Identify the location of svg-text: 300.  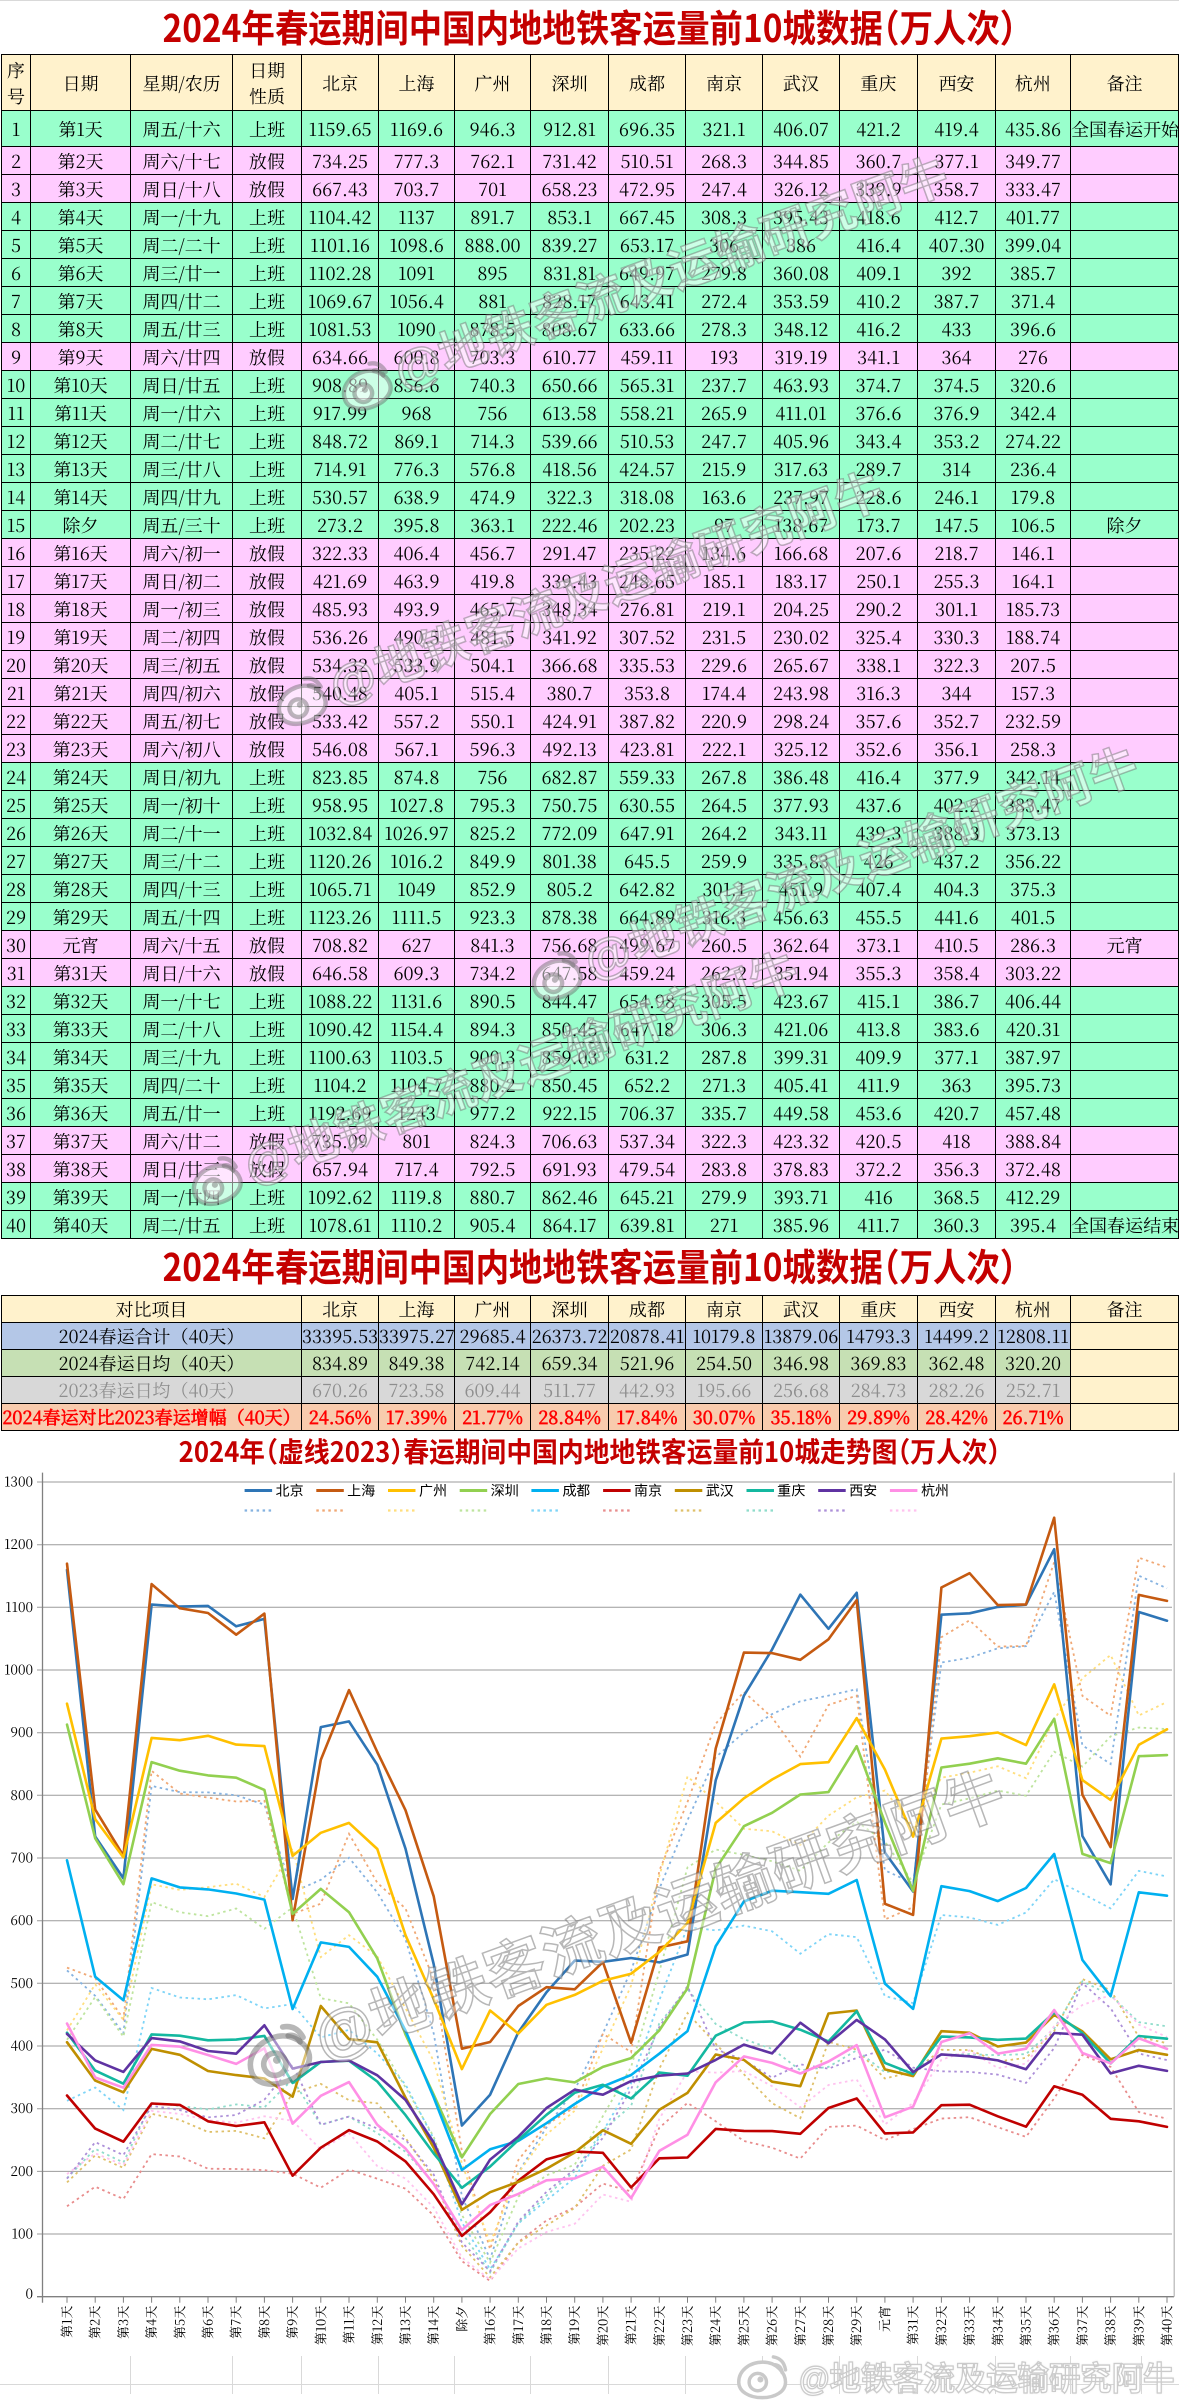
(21, 2107).